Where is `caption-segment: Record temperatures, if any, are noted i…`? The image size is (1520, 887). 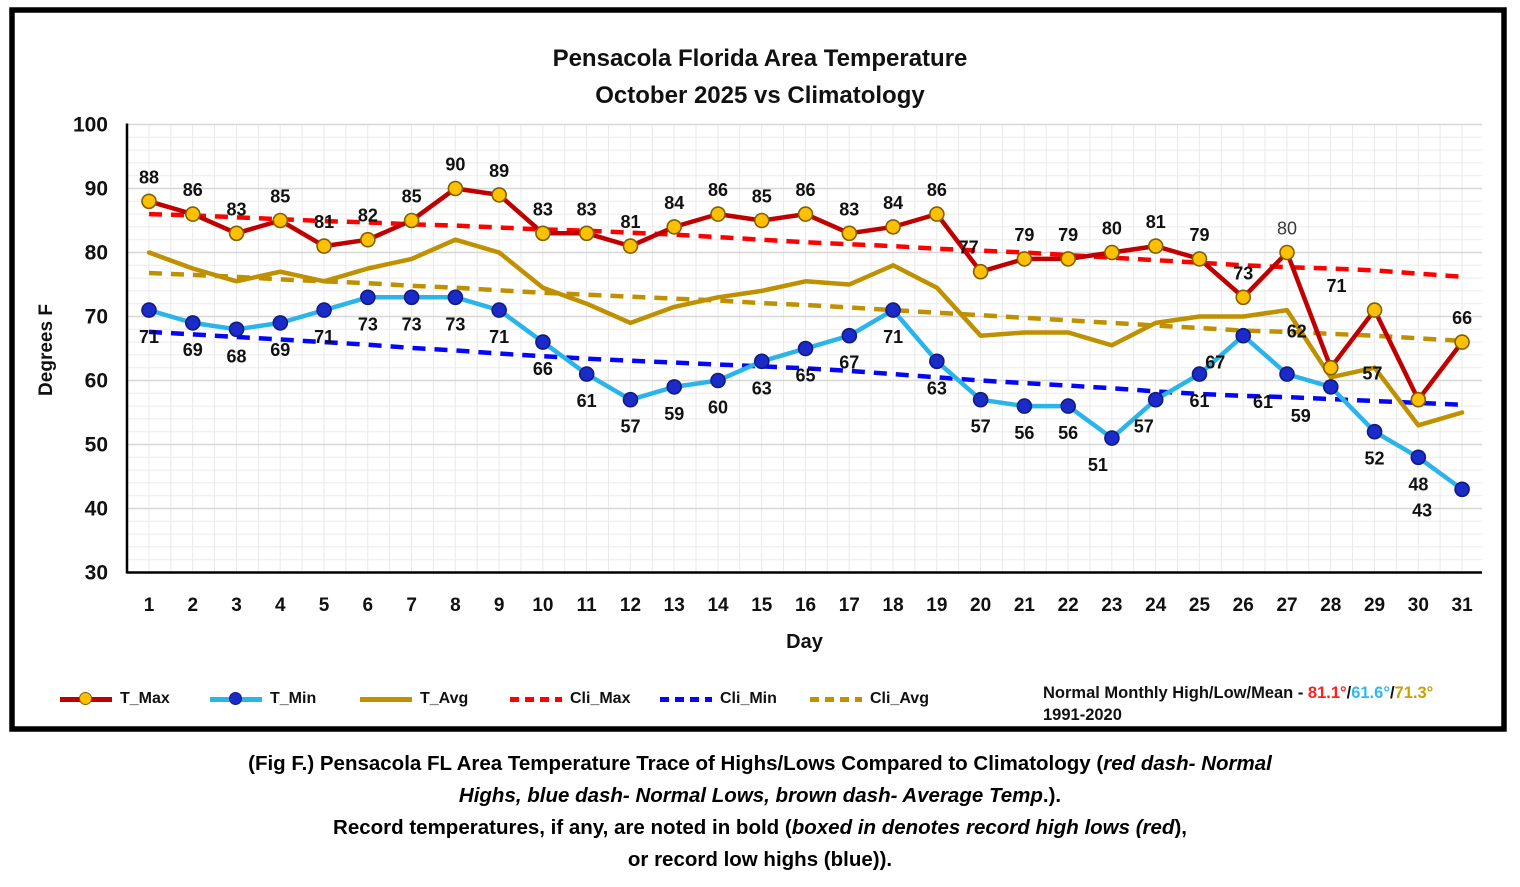
caption-segment: Record temperatures, if any, are noted i… is located at coordinates (562, 827).